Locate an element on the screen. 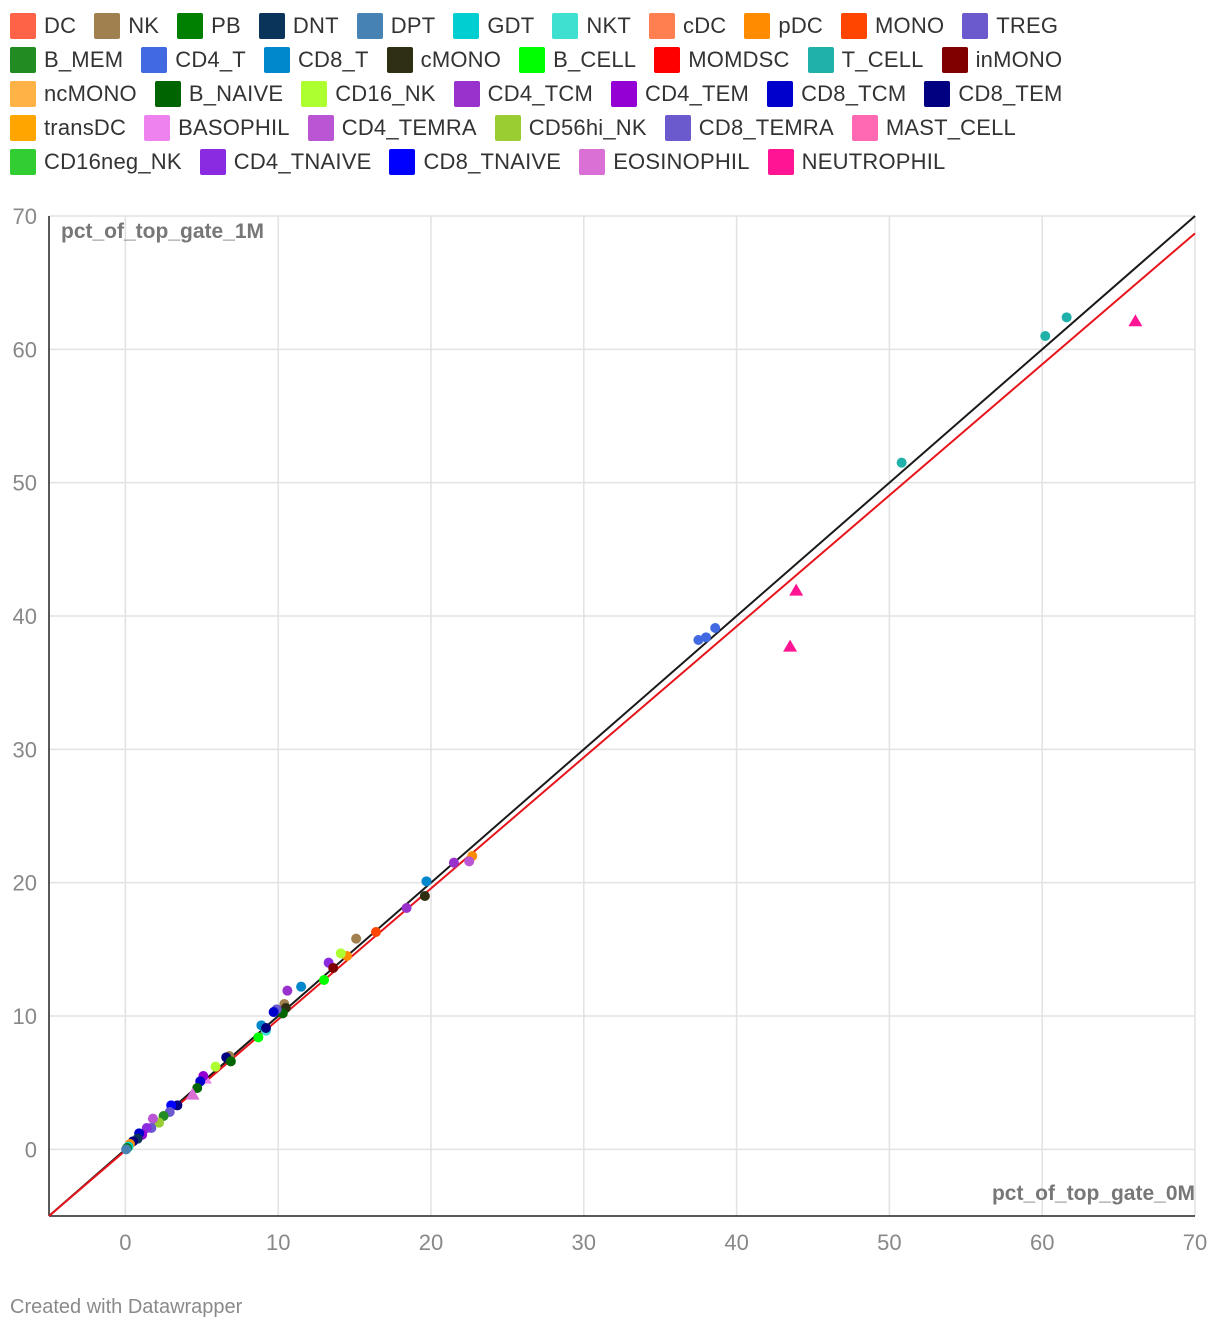 Image resolution: width=1220 pixels, height=1334 pixels. legend-label: MAST_CELL is located at coordinates (950, 127).